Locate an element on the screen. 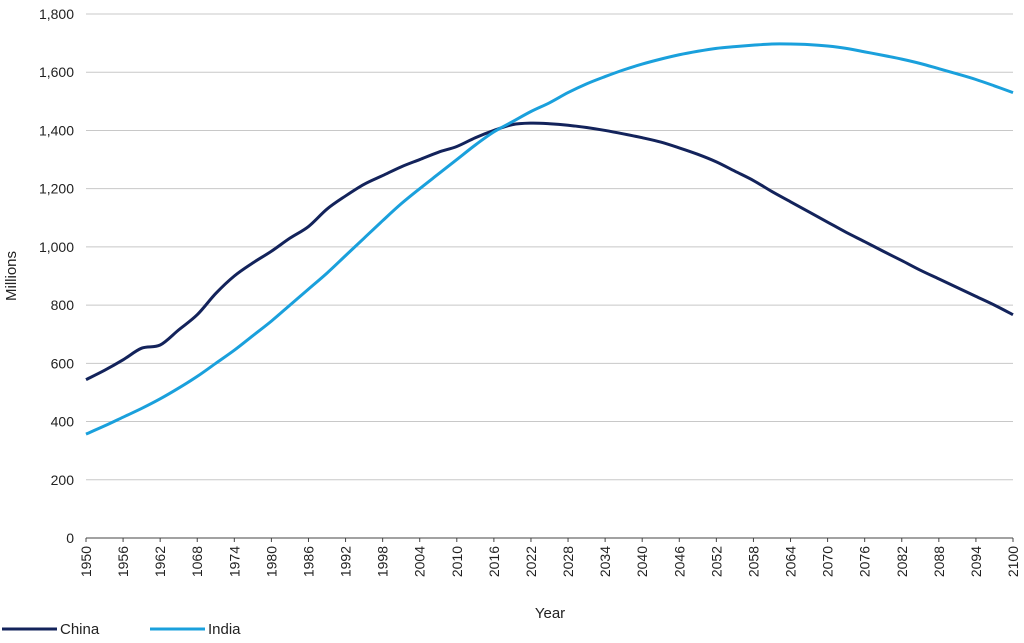 The height and width of the screenshot is (643, 1024). x-tick-label: 2004 is located at coordinates (420, 561).